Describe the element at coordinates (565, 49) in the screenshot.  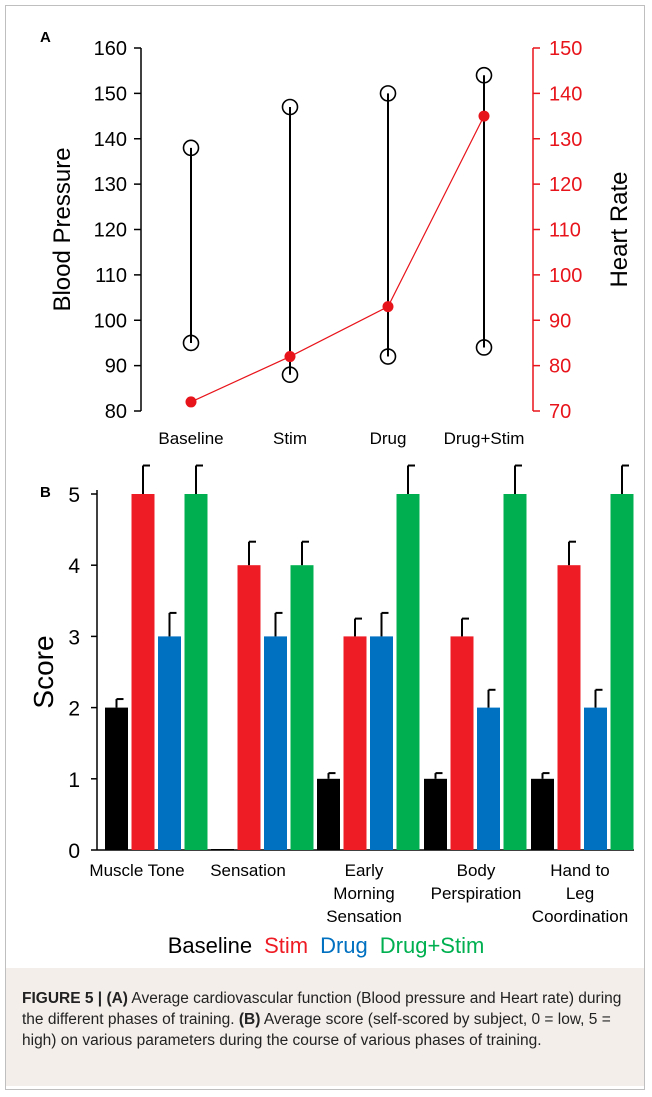
I see `y-tick-label-right: 150` at that location.